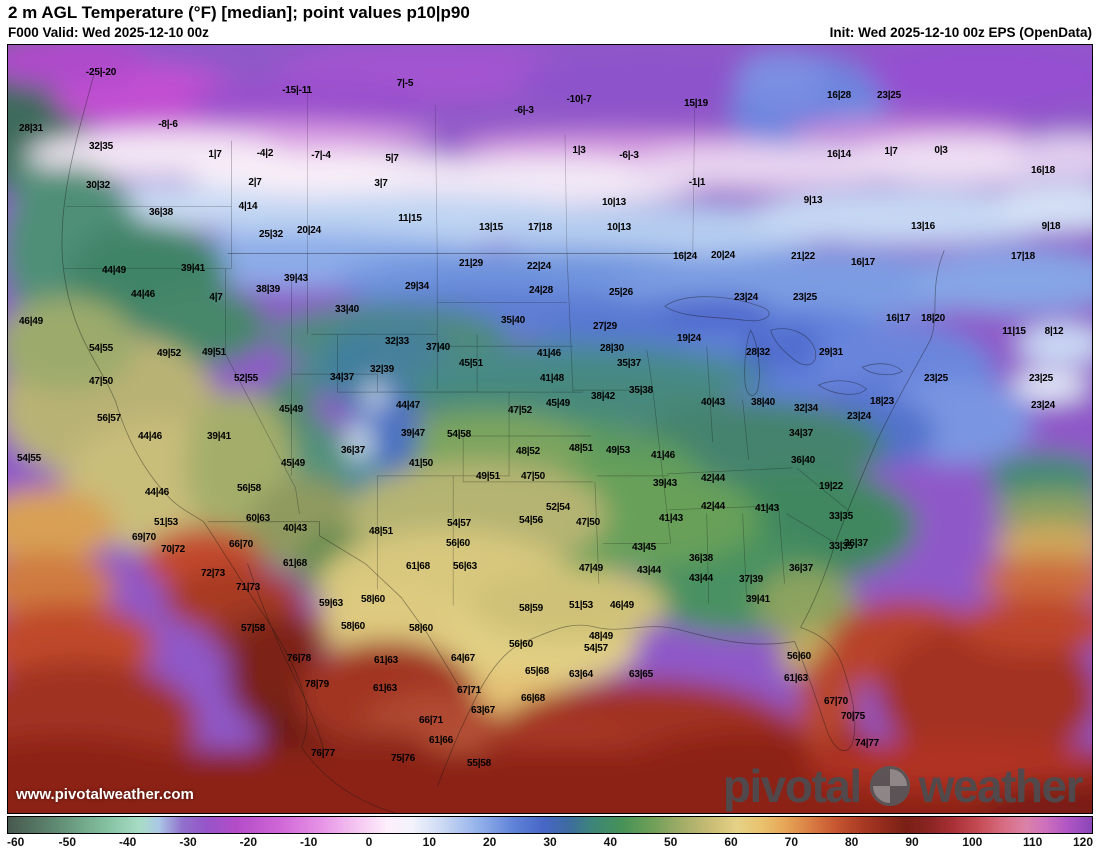 This screenshot has height=850, width=1100. I want to click on pinwheel-icon, so click(889, 786).